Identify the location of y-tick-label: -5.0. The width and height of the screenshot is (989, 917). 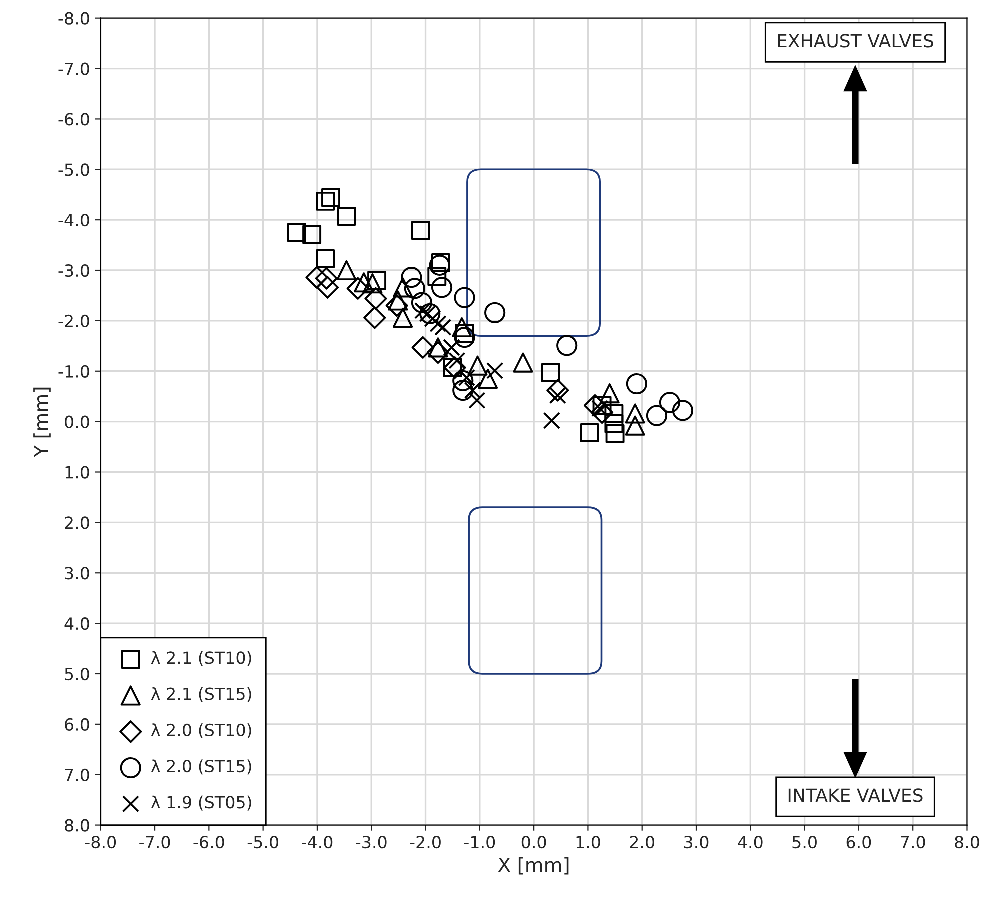
(74, 170).